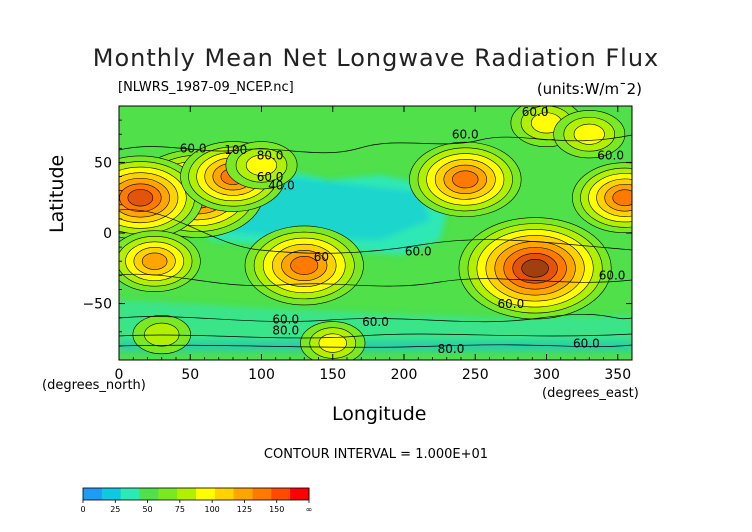 This screenshot has height=532, width=752. I want to click on colorbar-tick-label: 150, so click(276, 509).